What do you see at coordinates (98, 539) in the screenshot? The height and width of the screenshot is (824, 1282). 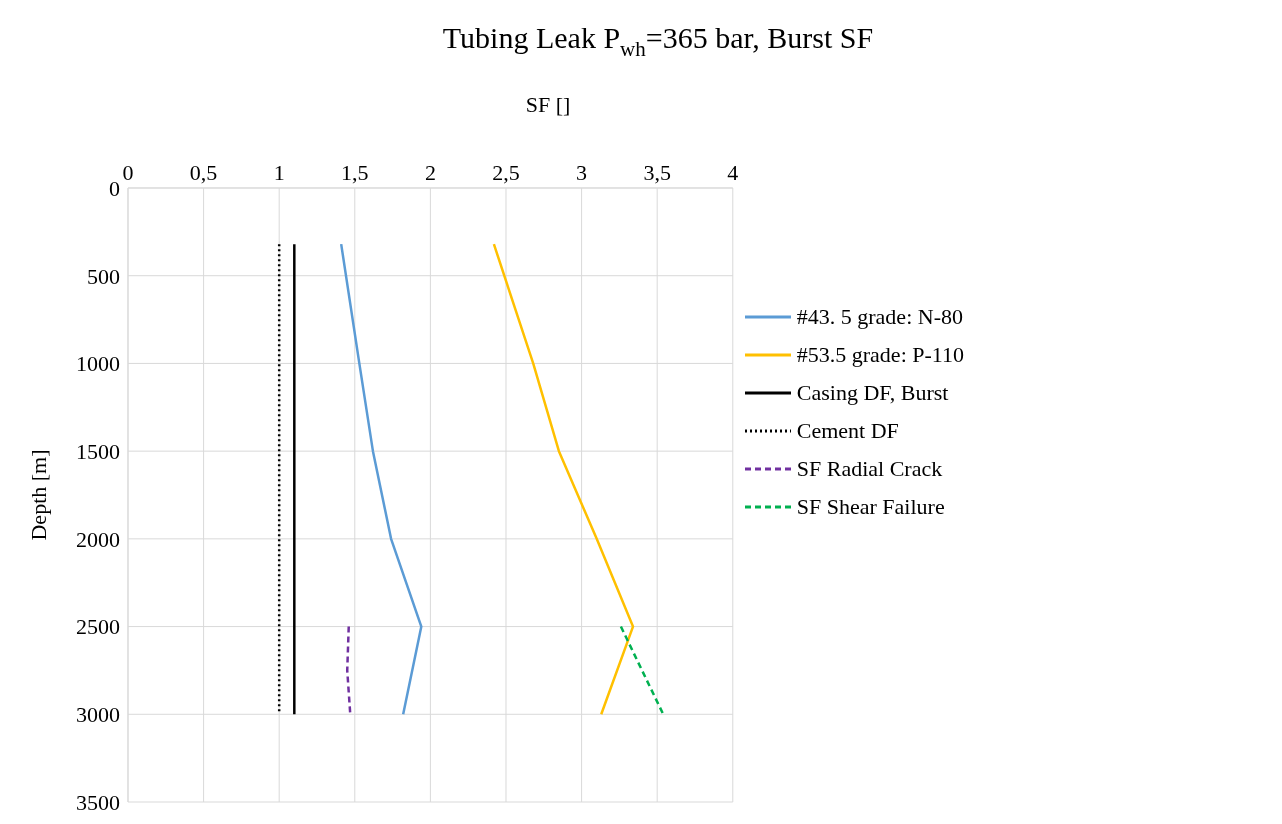 I see `y-tick-label: 2000` at bounding box center [98, 539].